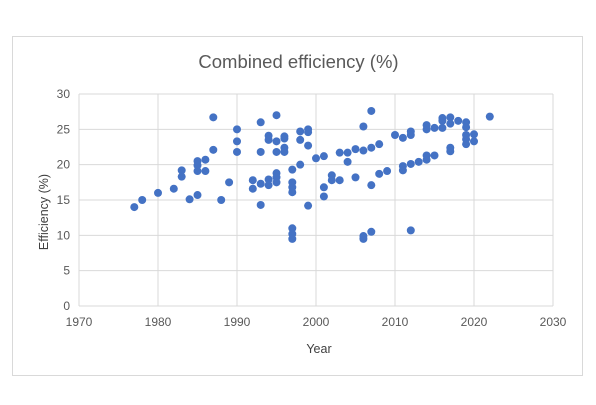  What do you see at coordinates (318, 349) in the screenshot?
I see `x-axis-title: Year` at bounding box center [318, 349].